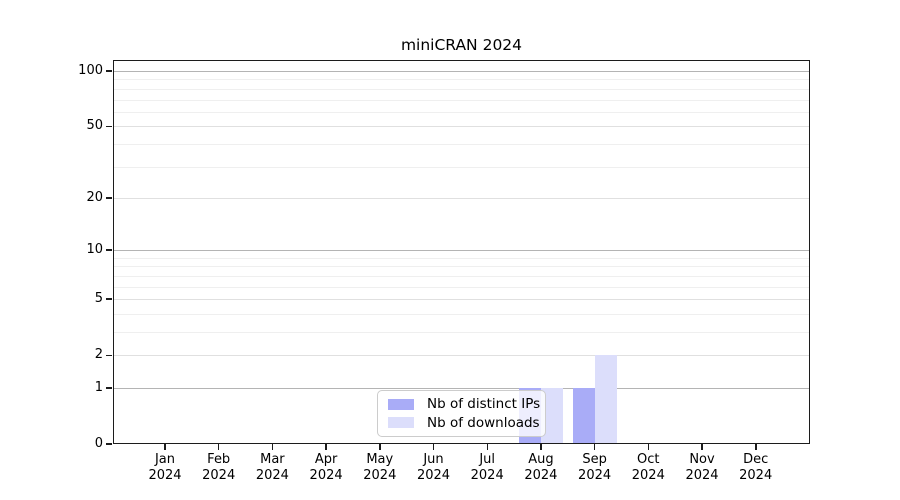  Describe the element at coordinates (98, 387) in the screenshot. I see `y-tick-label-1: 1` at that location.